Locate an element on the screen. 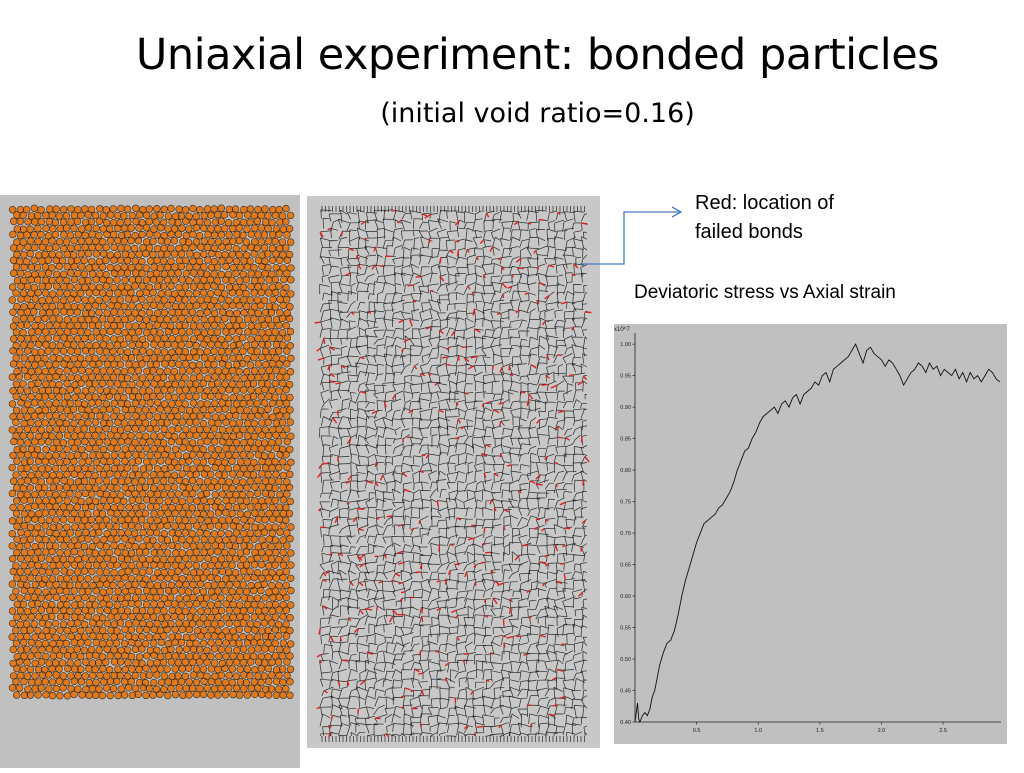  callout-arrow-icon is located at coordinates (631, 235).